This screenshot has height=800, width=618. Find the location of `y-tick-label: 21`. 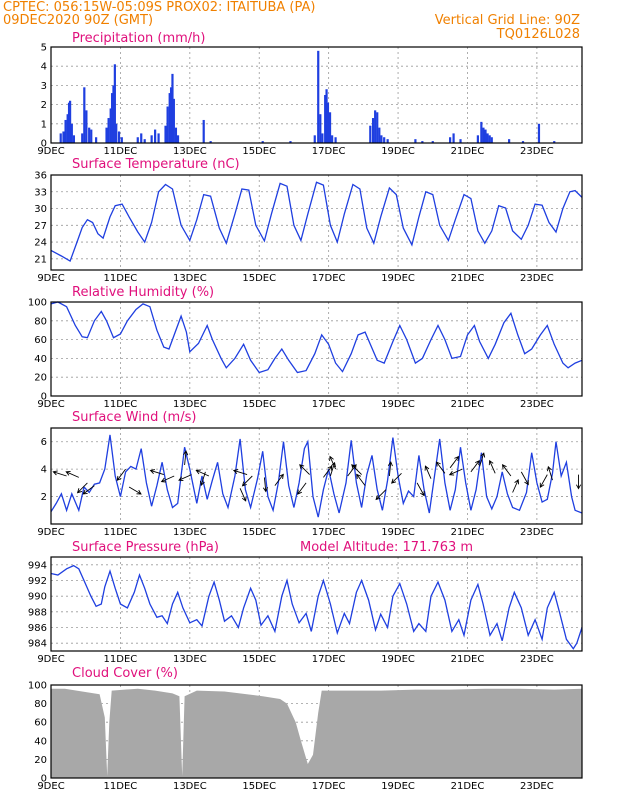

y-tick-label: 21 is located at coordinates (40, 259).